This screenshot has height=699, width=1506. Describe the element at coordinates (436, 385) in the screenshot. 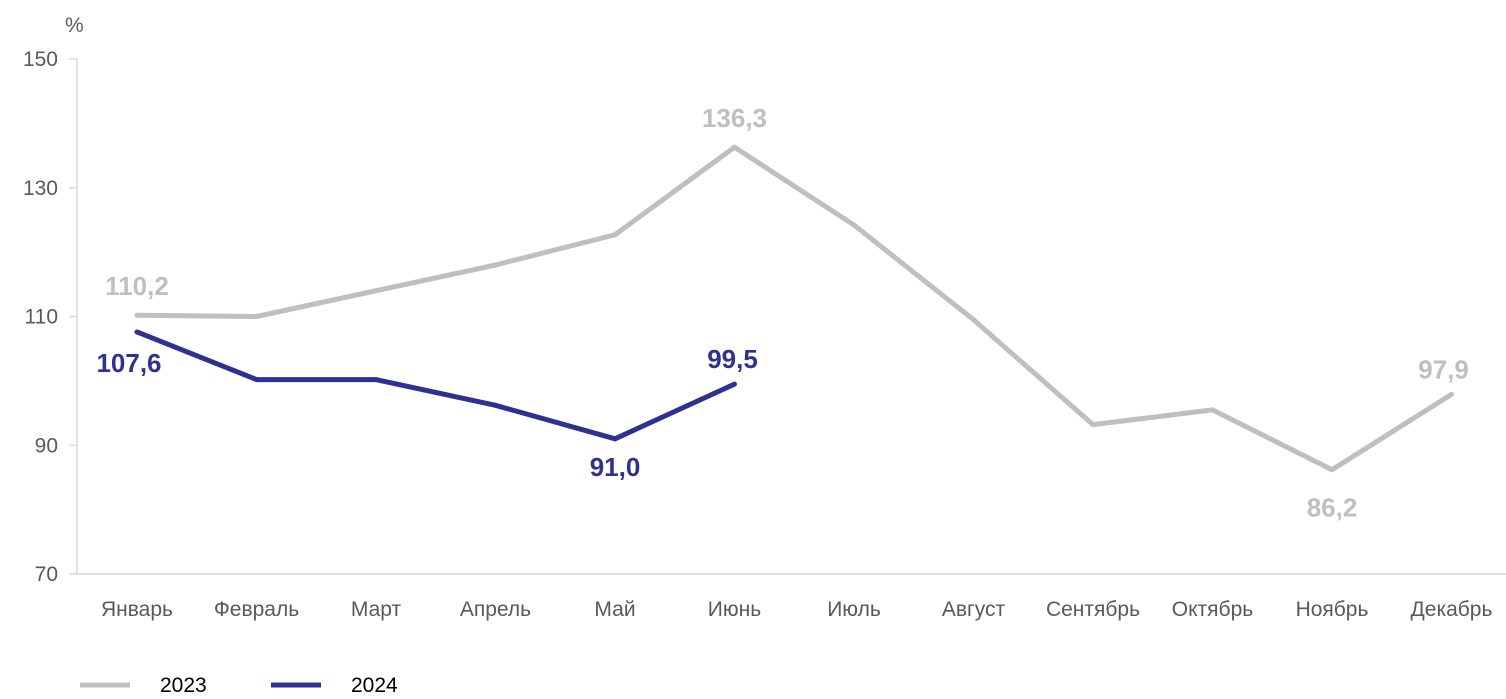

I see `series-line-2024` at that location.